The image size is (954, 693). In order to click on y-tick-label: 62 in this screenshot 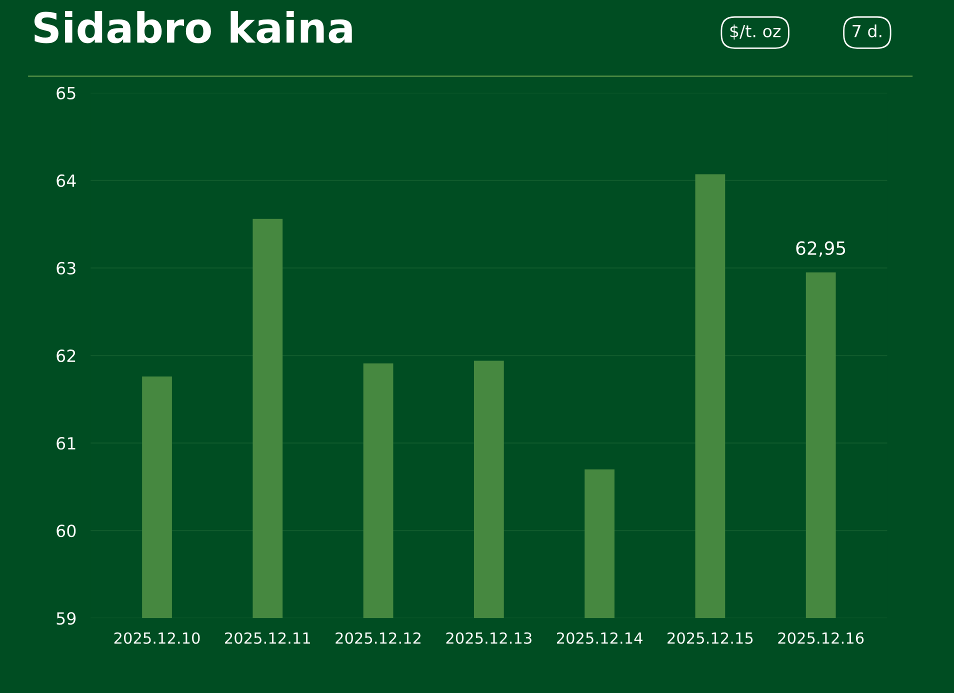, I will do `click(66, 355)`.